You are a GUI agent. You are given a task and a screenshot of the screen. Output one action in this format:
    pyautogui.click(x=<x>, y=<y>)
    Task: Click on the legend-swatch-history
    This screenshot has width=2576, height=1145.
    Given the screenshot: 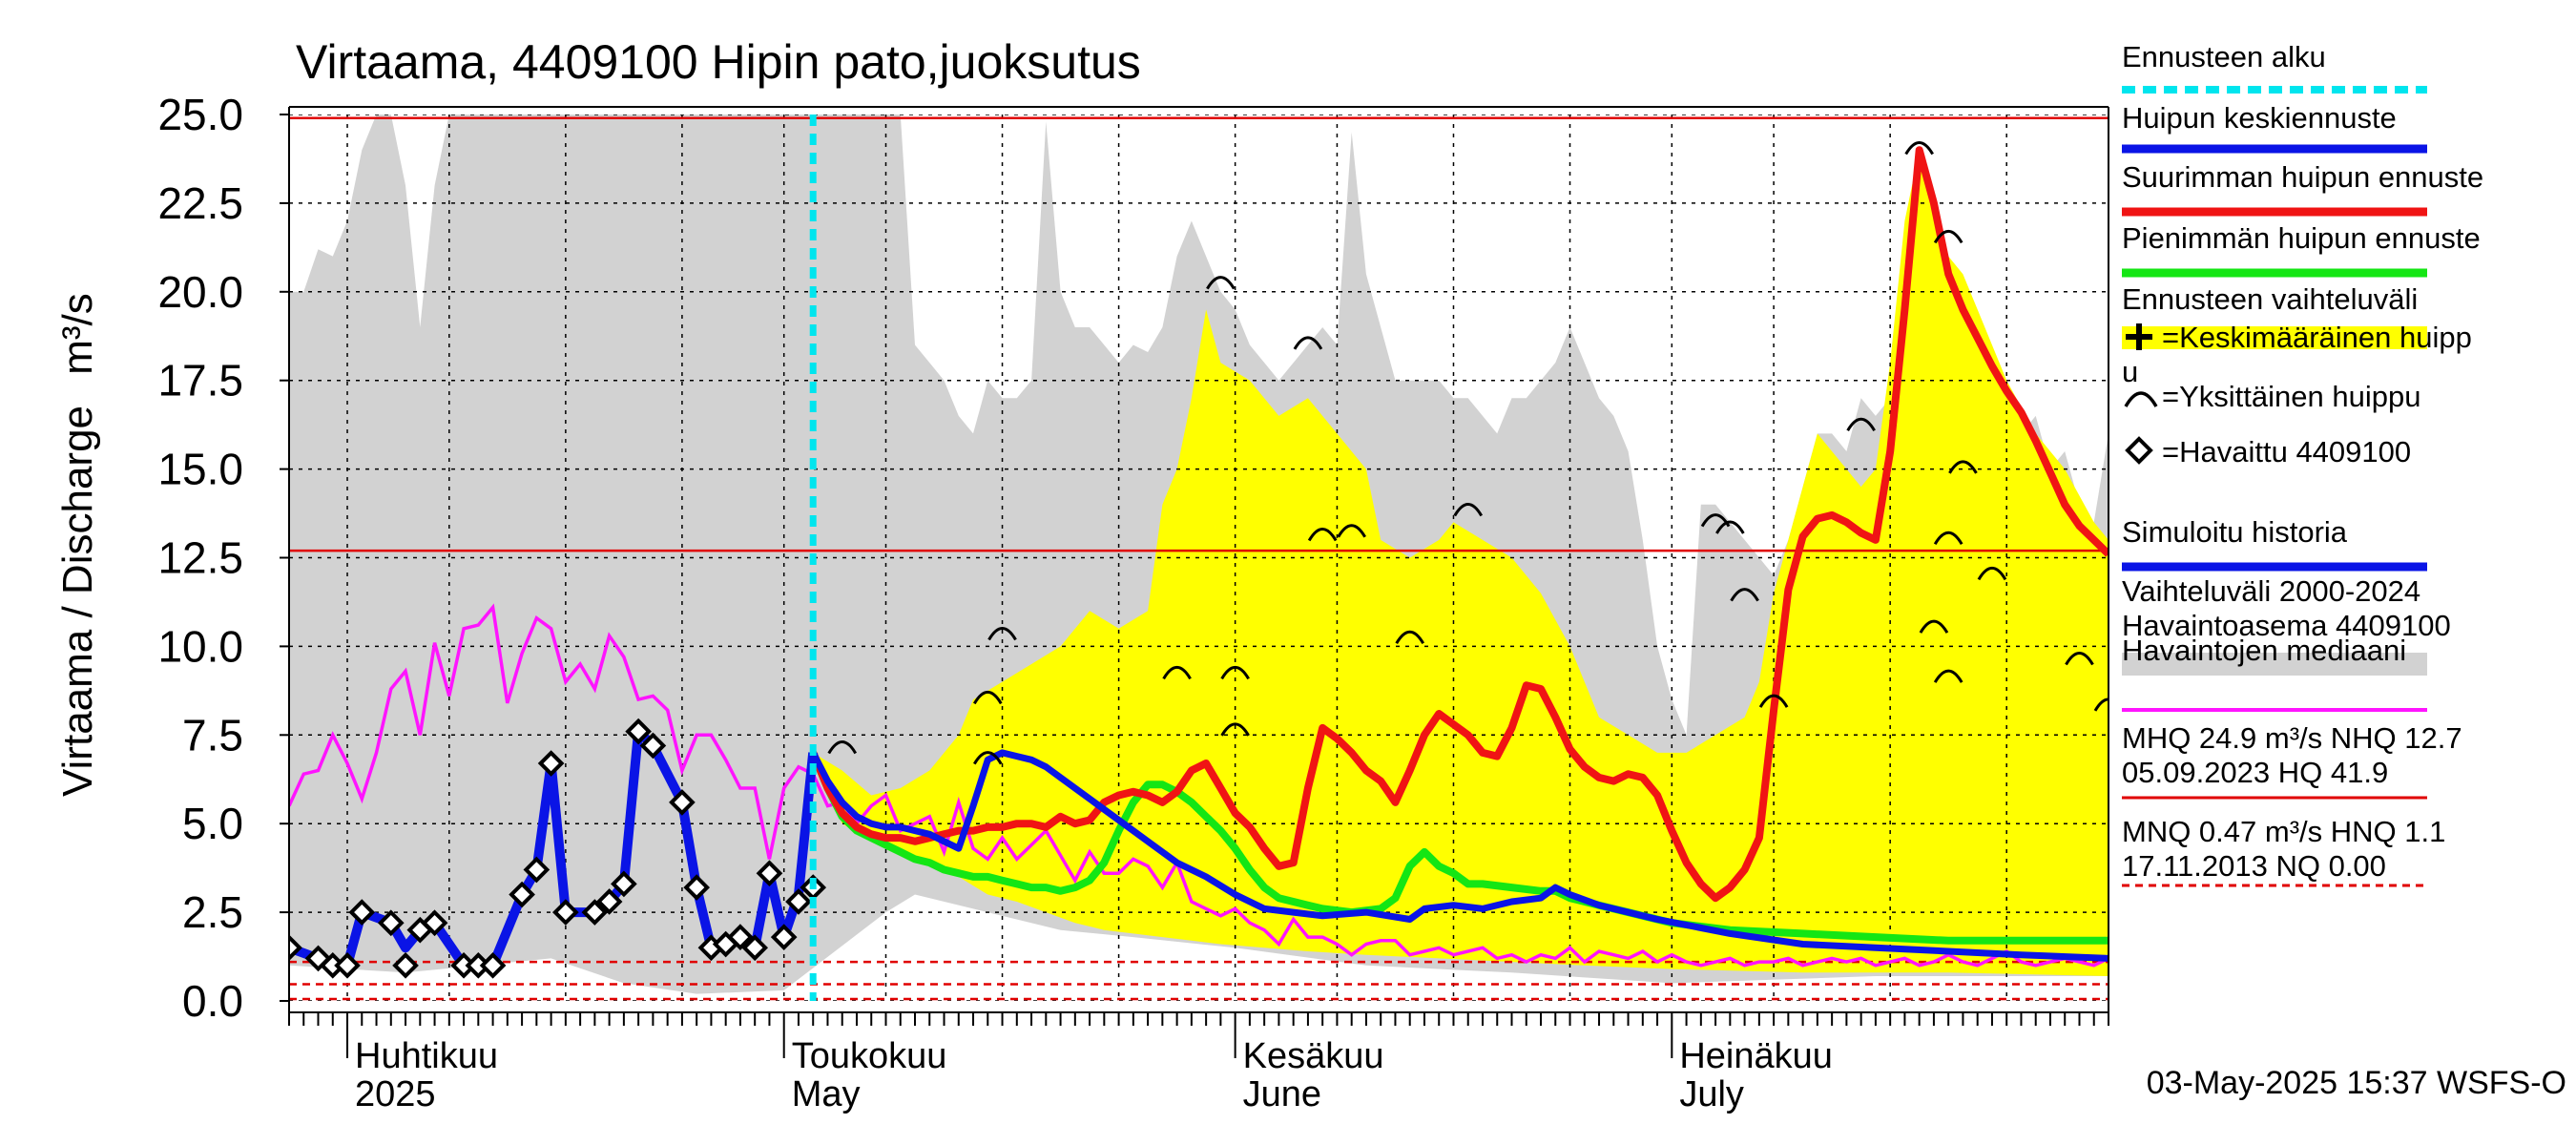 What is the action you would take?
    pyautogui.click(x=2274, y=665)
    